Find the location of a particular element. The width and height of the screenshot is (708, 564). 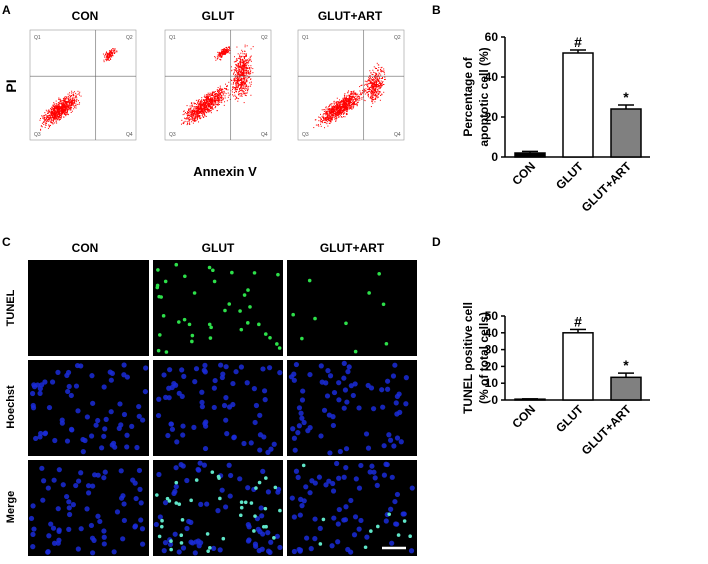

flow-plot is located at coordinates (83, 85).